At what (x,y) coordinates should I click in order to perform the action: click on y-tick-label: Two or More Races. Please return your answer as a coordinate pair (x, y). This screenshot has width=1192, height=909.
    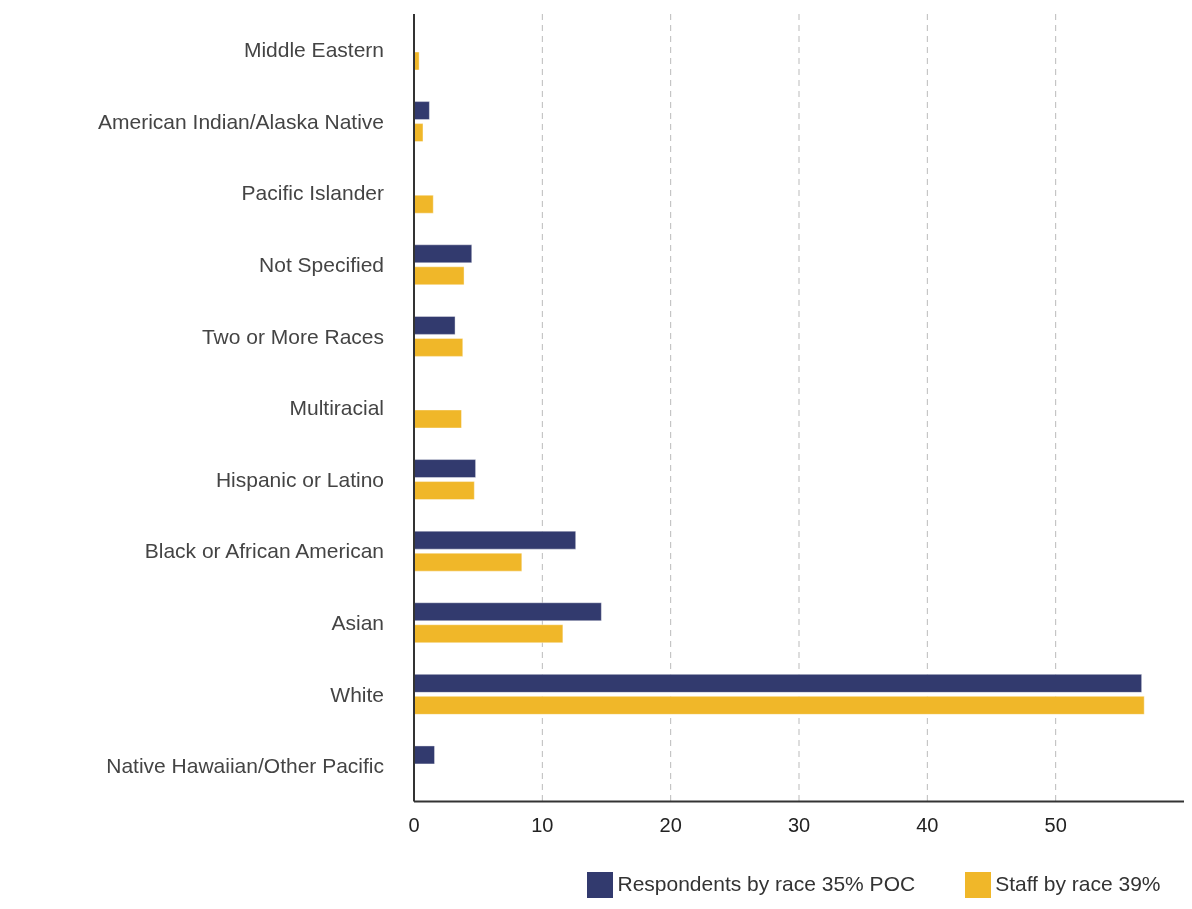
    Looking at the image, I should click on (292, 336).